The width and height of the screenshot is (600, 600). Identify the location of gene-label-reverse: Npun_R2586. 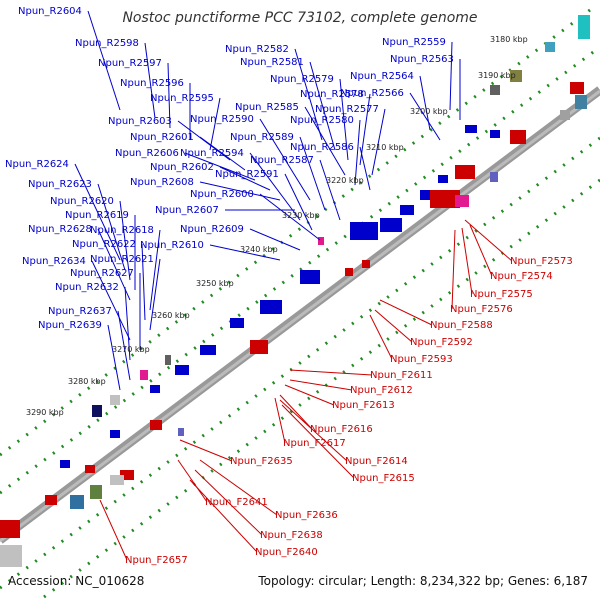
(322, 147).